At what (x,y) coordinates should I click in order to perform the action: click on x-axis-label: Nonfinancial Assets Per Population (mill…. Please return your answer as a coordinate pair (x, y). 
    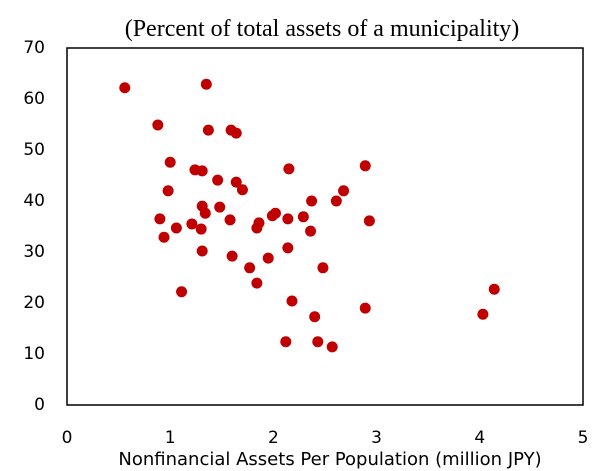
    Looking at the image, I should click on (329, 459).